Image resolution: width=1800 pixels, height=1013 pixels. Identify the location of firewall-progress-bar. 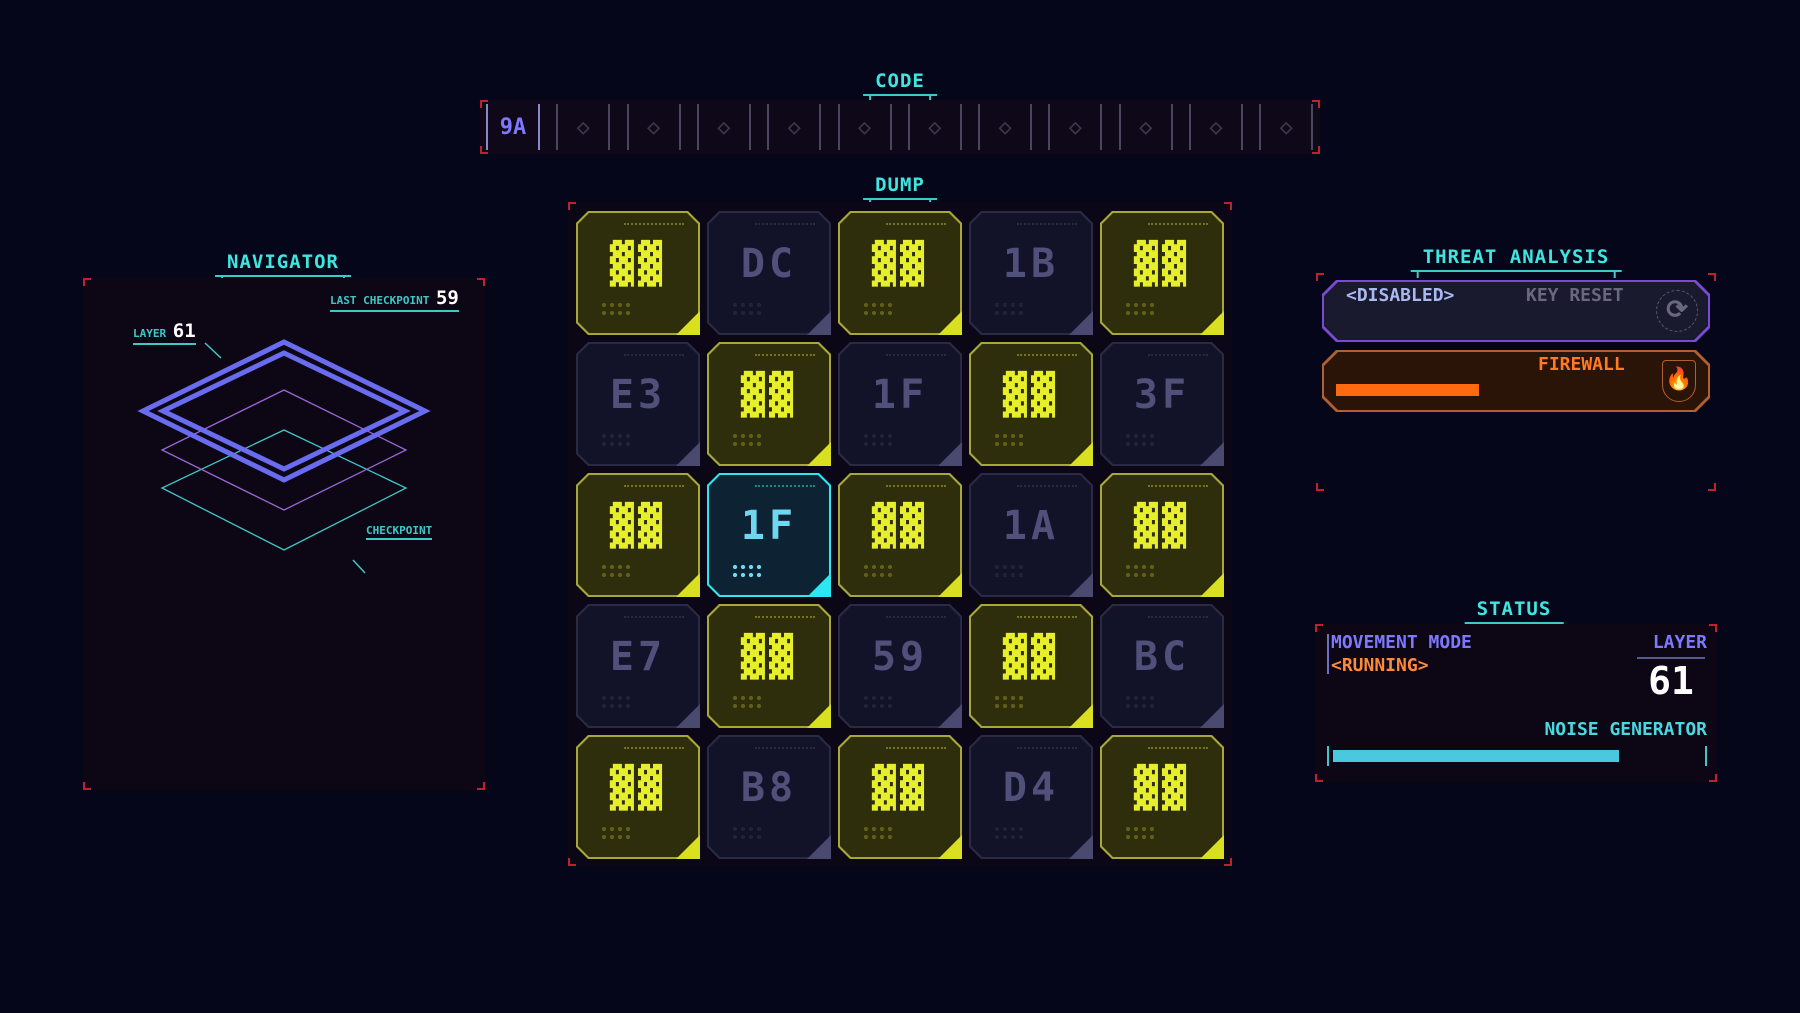
(1407, 390).